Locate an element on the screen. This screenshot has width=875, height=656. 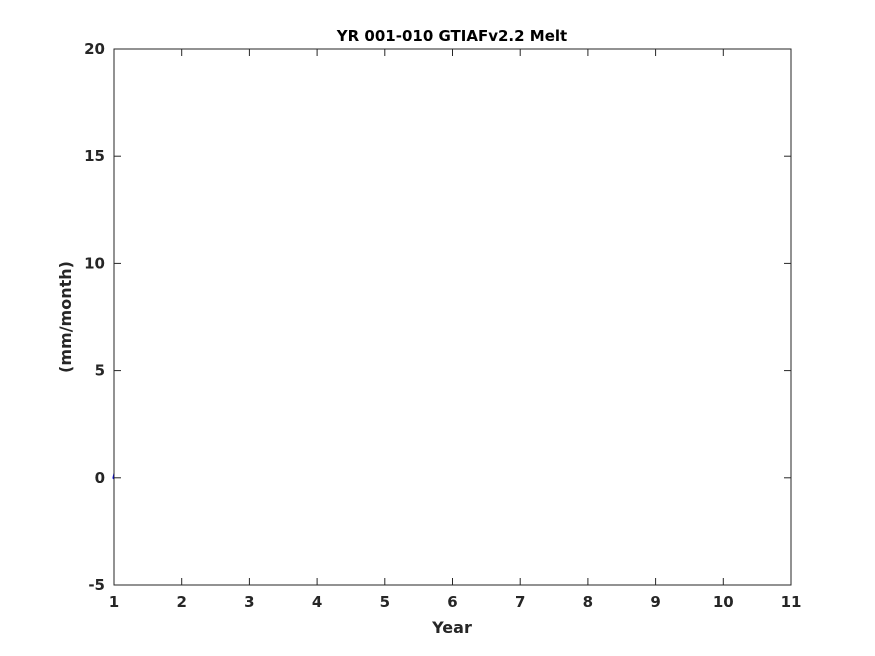
y-tick-label: -5 is located at coordinates (96, 585).